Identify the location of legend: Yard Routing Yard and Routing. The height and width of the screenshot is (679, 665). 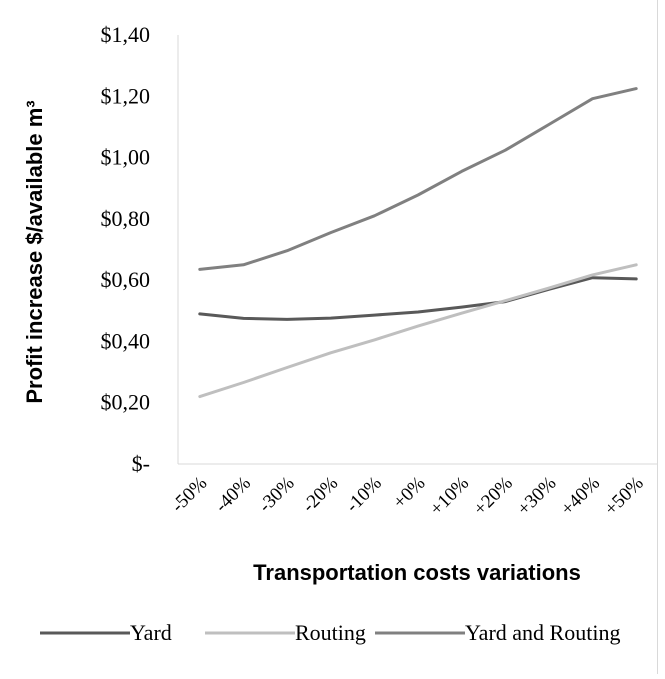
(330, 632).